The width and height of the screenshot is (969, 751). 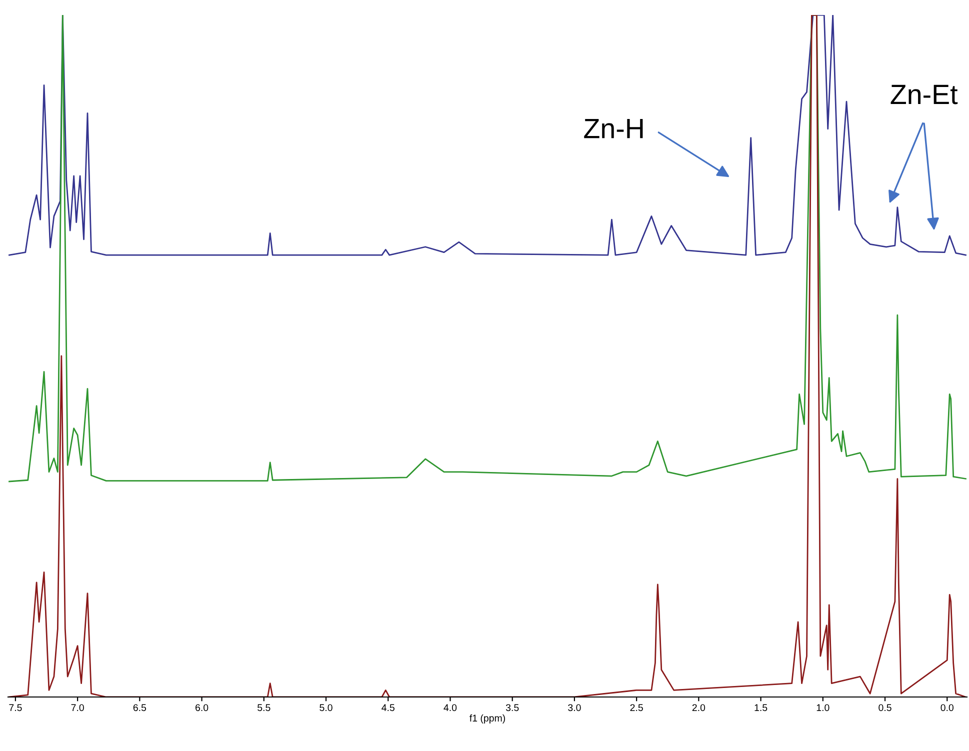 I want to click on x-tick-label: 6.0, so click(x=202, y=708).